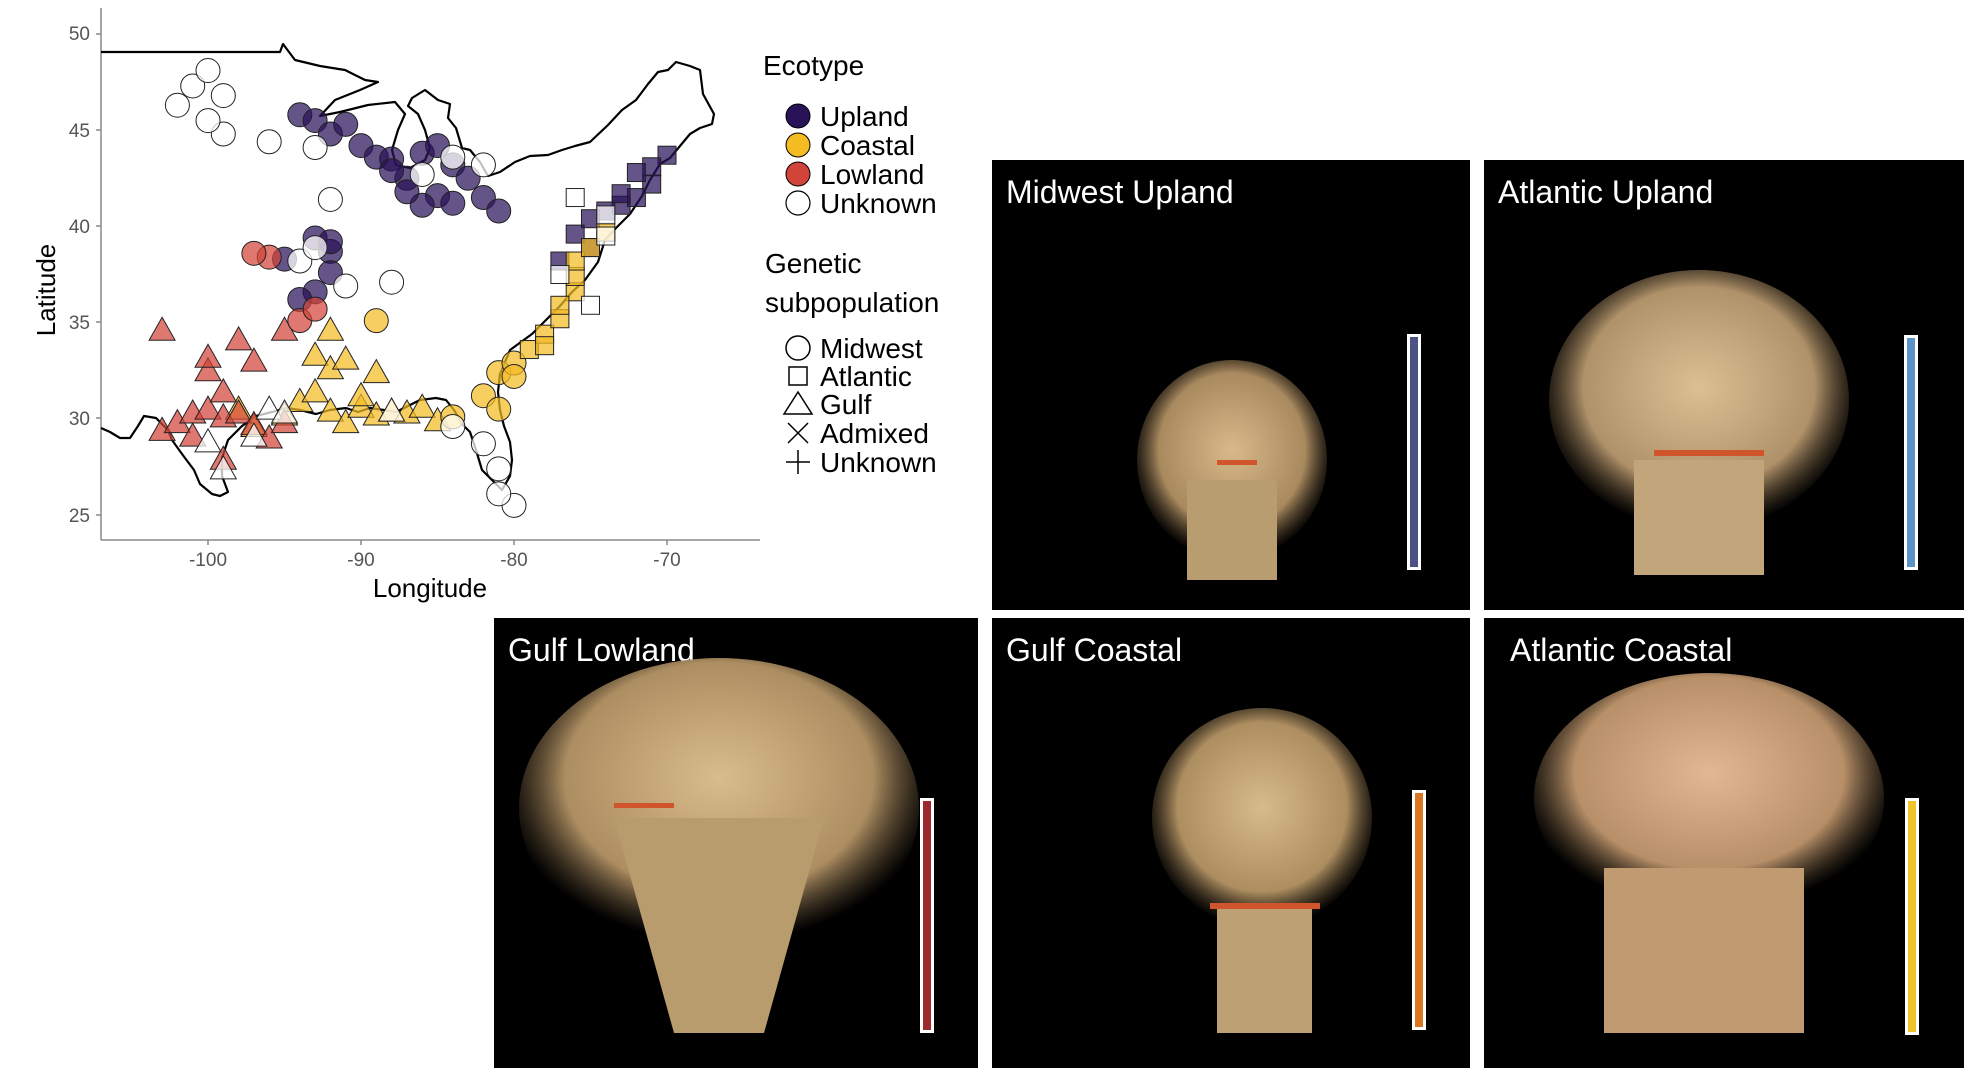  I want to click on legend-swatch-upland, so click(798, 116).